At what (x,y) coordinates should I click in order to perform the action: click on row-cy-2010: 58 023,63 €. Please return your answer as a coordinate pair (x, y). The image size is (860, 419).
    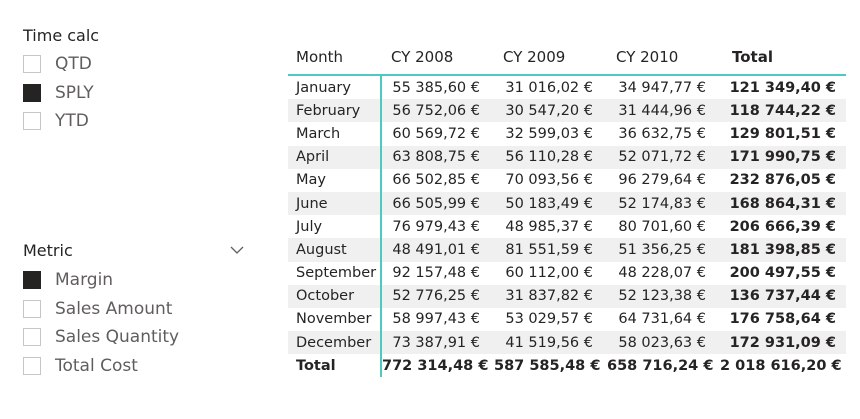
    Looking at the image, I should click on (662, 342).